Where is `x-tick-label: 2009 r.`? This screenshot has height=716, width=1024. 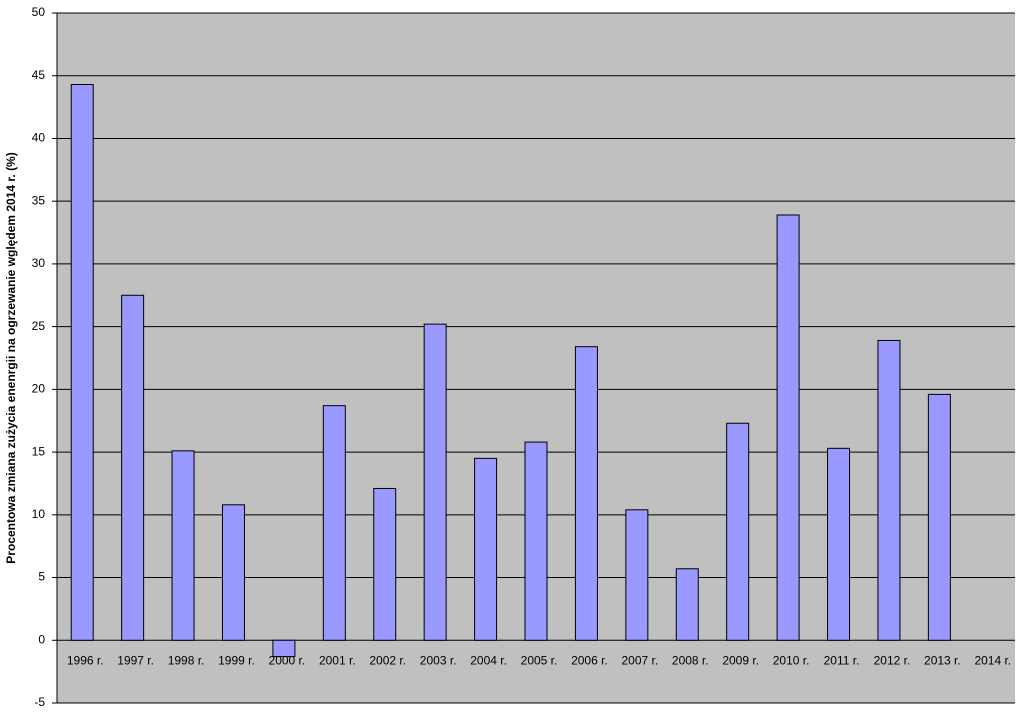
x-tick-label: 2009 r. is located at coordinates (740, 660).